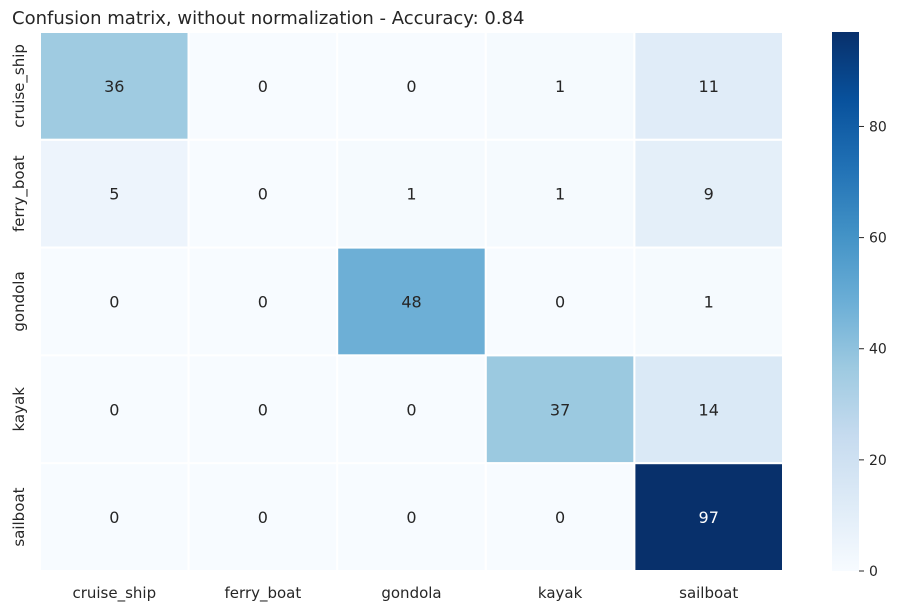 The image size is (899, 611). I want to click on colorbar-tick-label: 0, so click(873, 572).